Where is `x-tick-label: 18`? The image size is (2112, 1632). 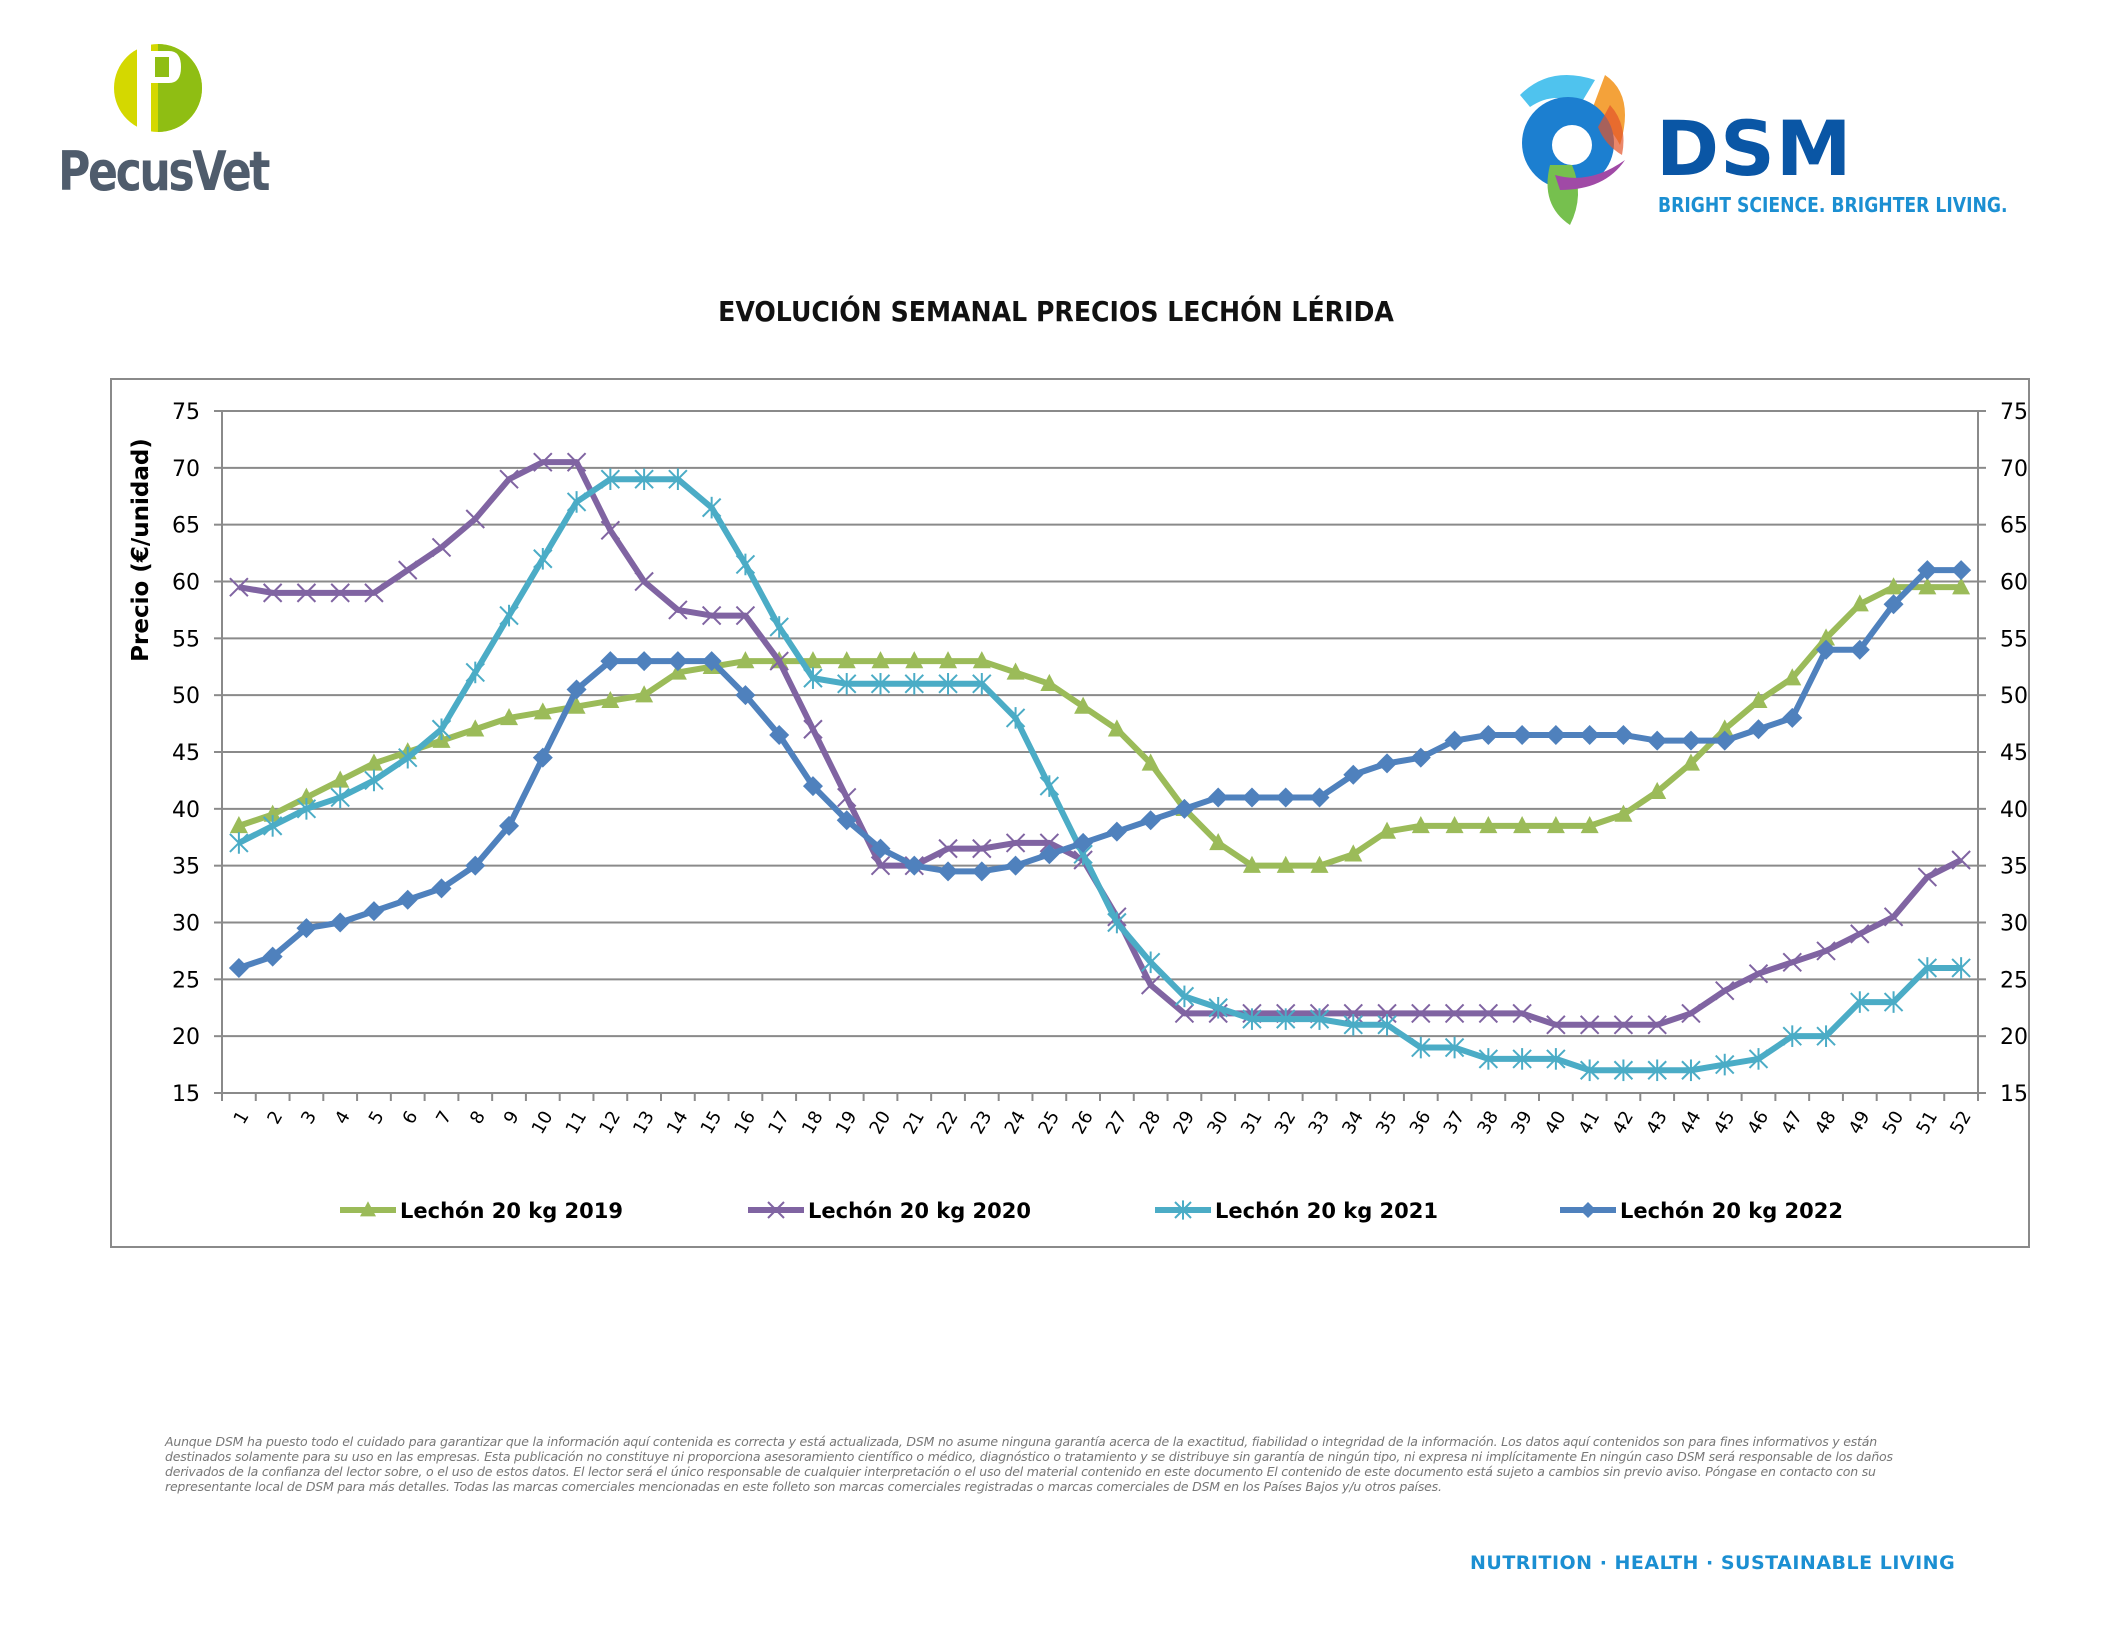
x-tick-label: 18 is located at coordinates (813, 1123).